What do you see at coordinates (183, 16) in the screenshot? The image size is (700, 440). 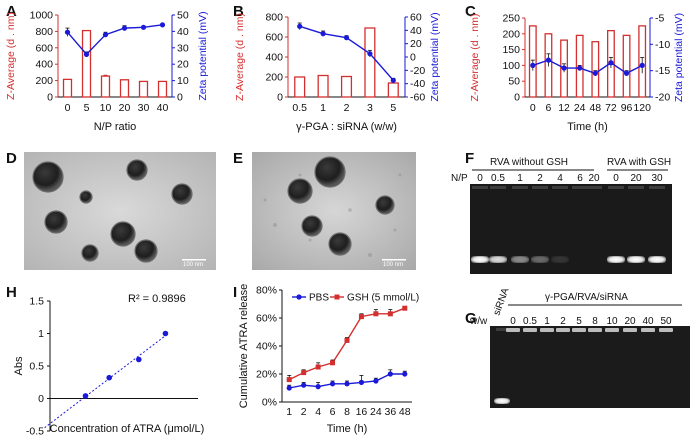 I see `y-tick-label-right: 50` at bounding box center [183, 16].